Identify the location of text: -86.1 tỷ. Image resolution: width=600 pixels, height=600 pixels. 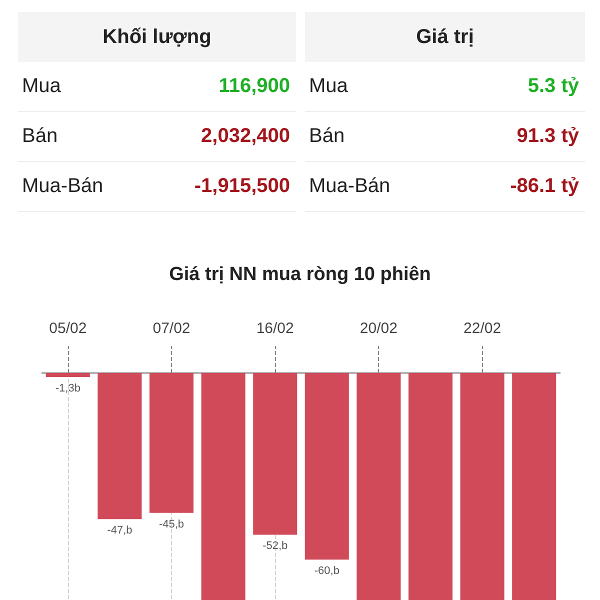
(544, 186).